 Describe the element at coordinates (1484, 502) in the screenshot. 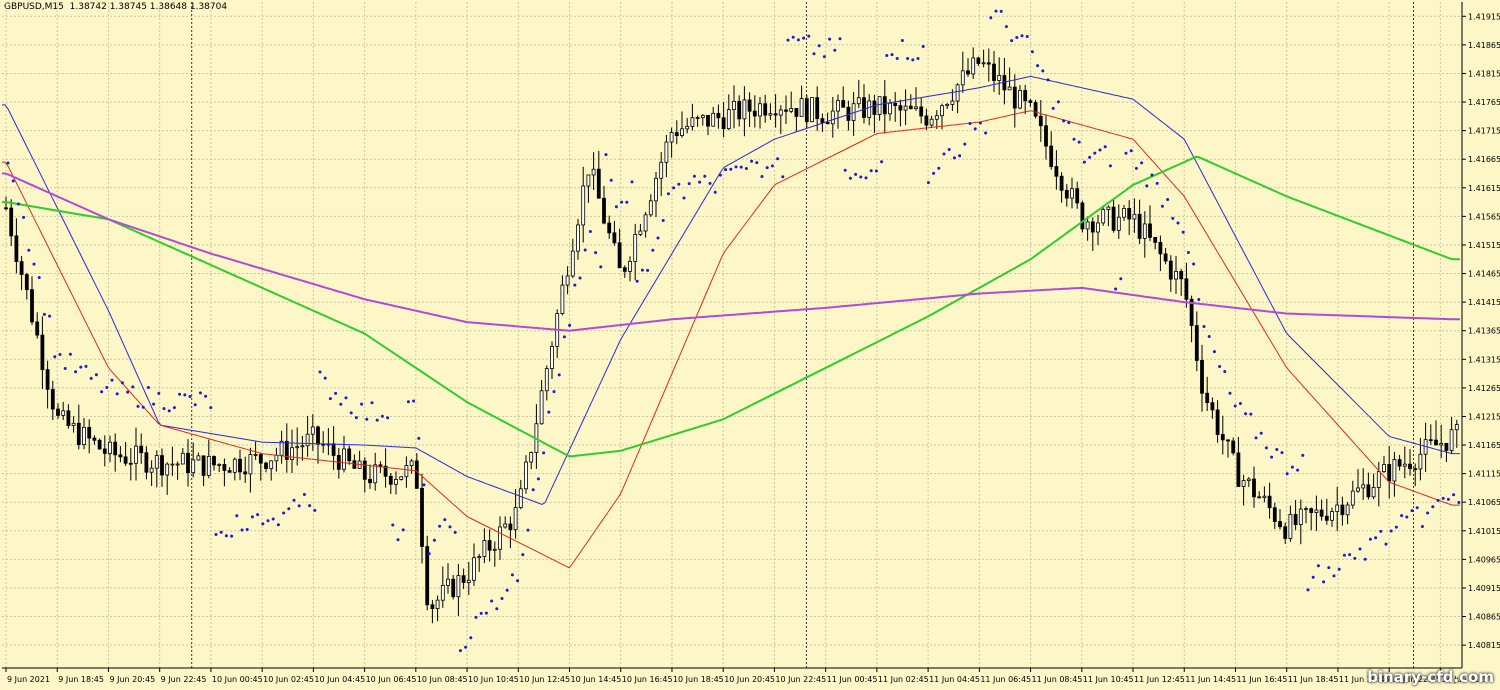

I see `price-tick-label: 1.41065` at that location.